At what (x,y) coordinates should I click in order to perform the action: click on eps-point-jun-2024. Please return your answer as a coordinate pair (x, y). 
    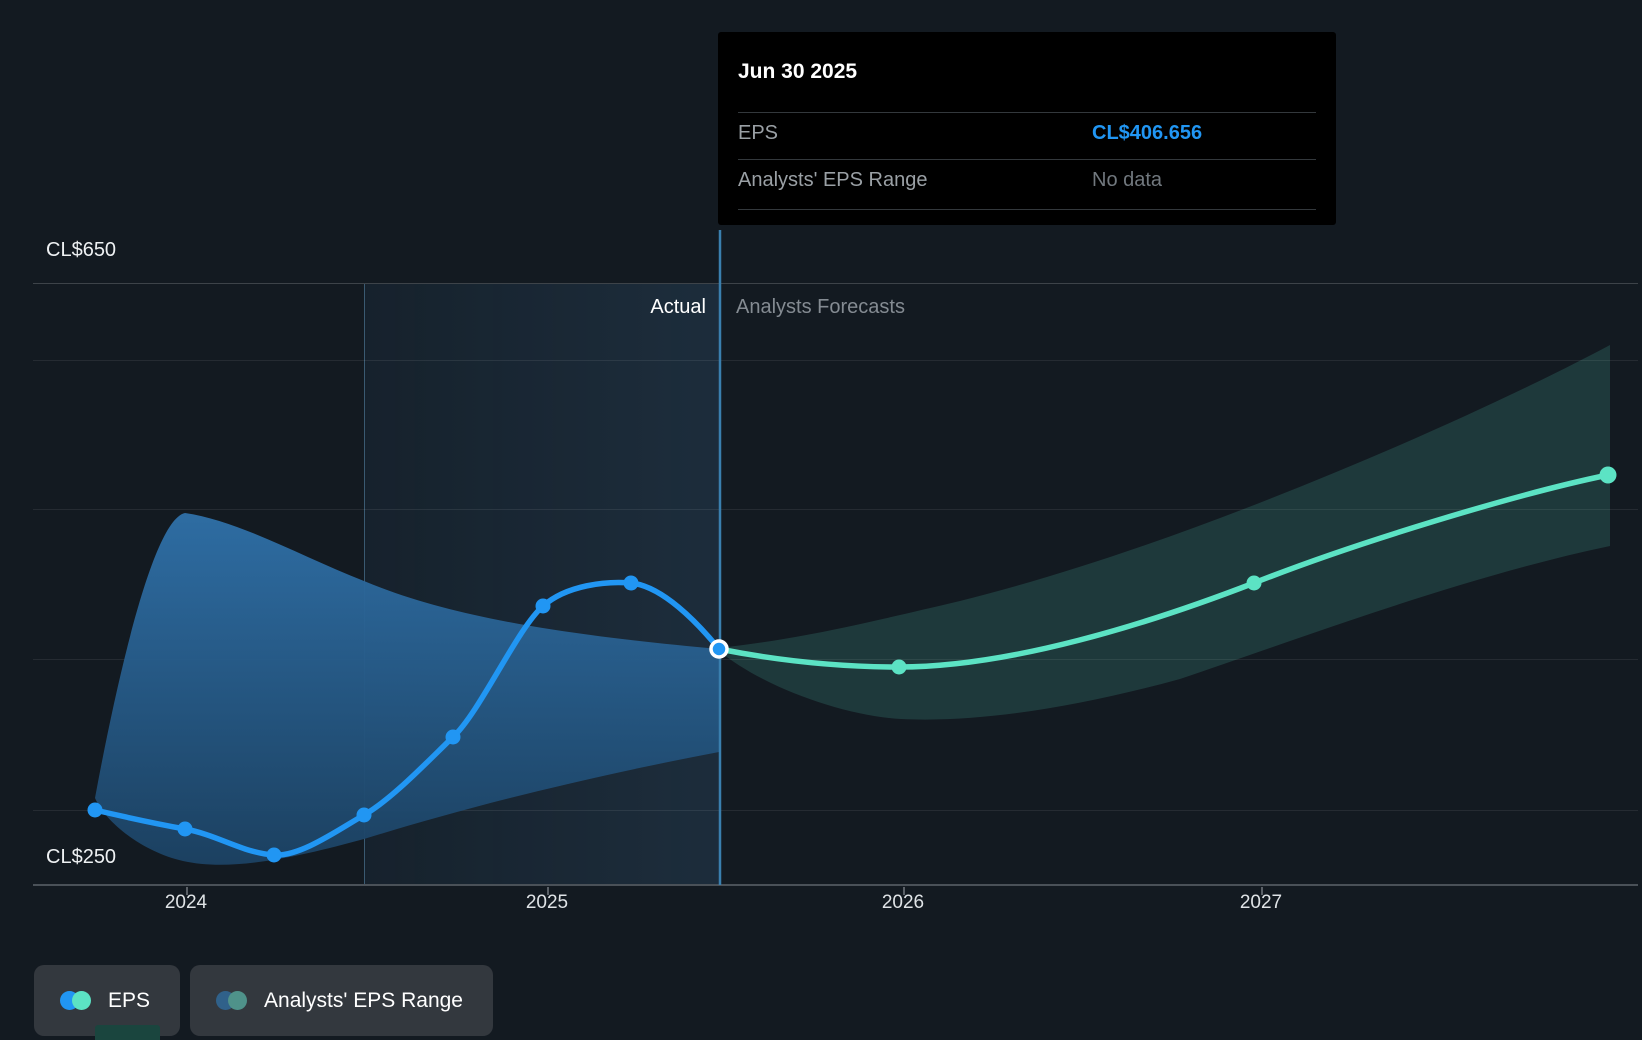
    Looking at the image, I should click on (364, 815).